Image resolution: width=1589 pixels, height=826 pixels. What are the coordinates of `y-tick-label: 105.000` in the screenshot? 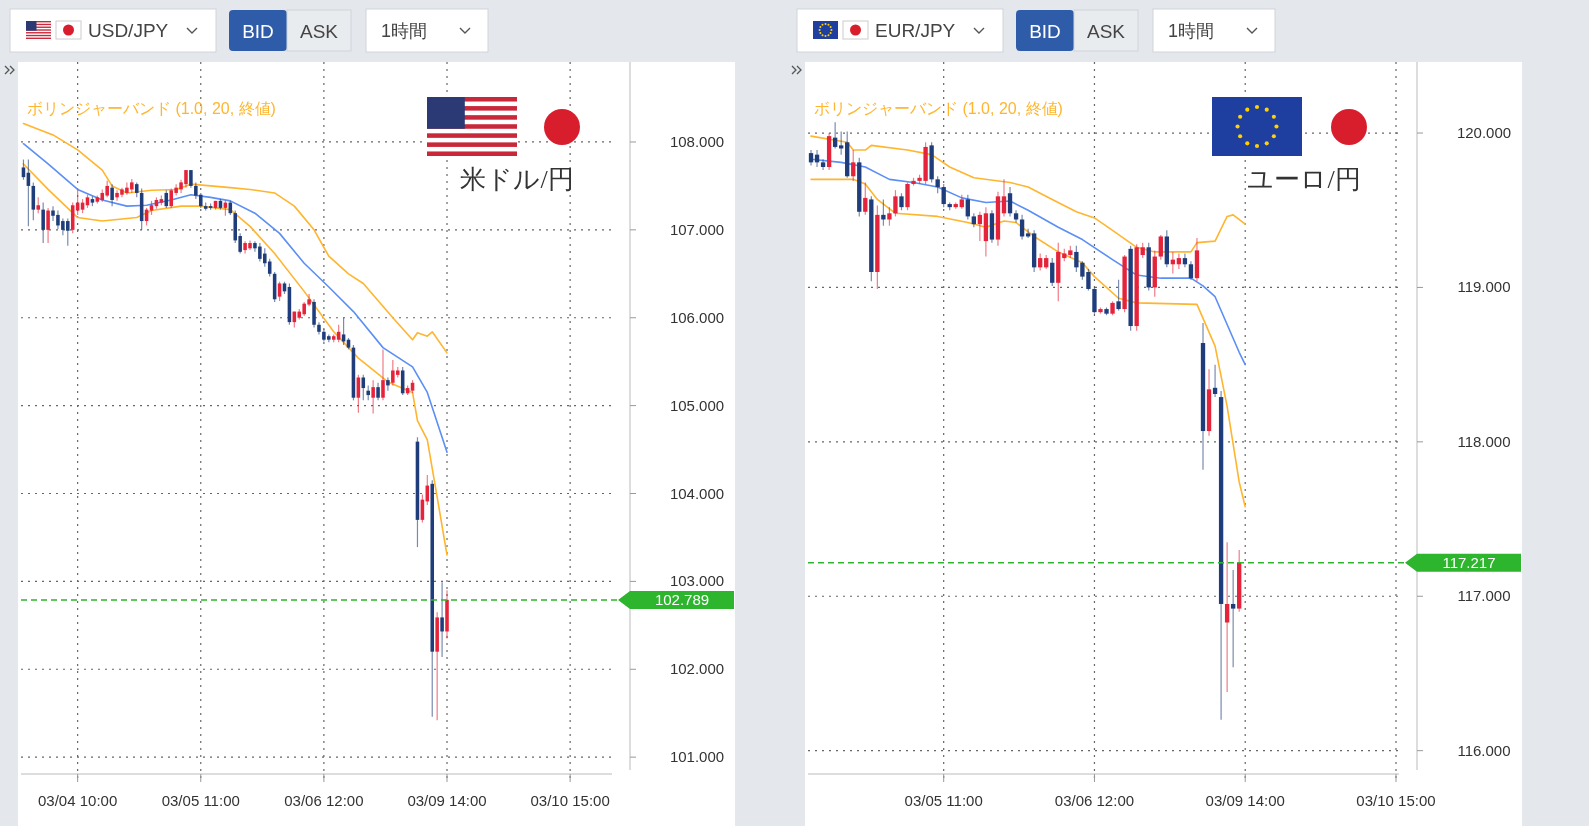 It's located at (697, 405).